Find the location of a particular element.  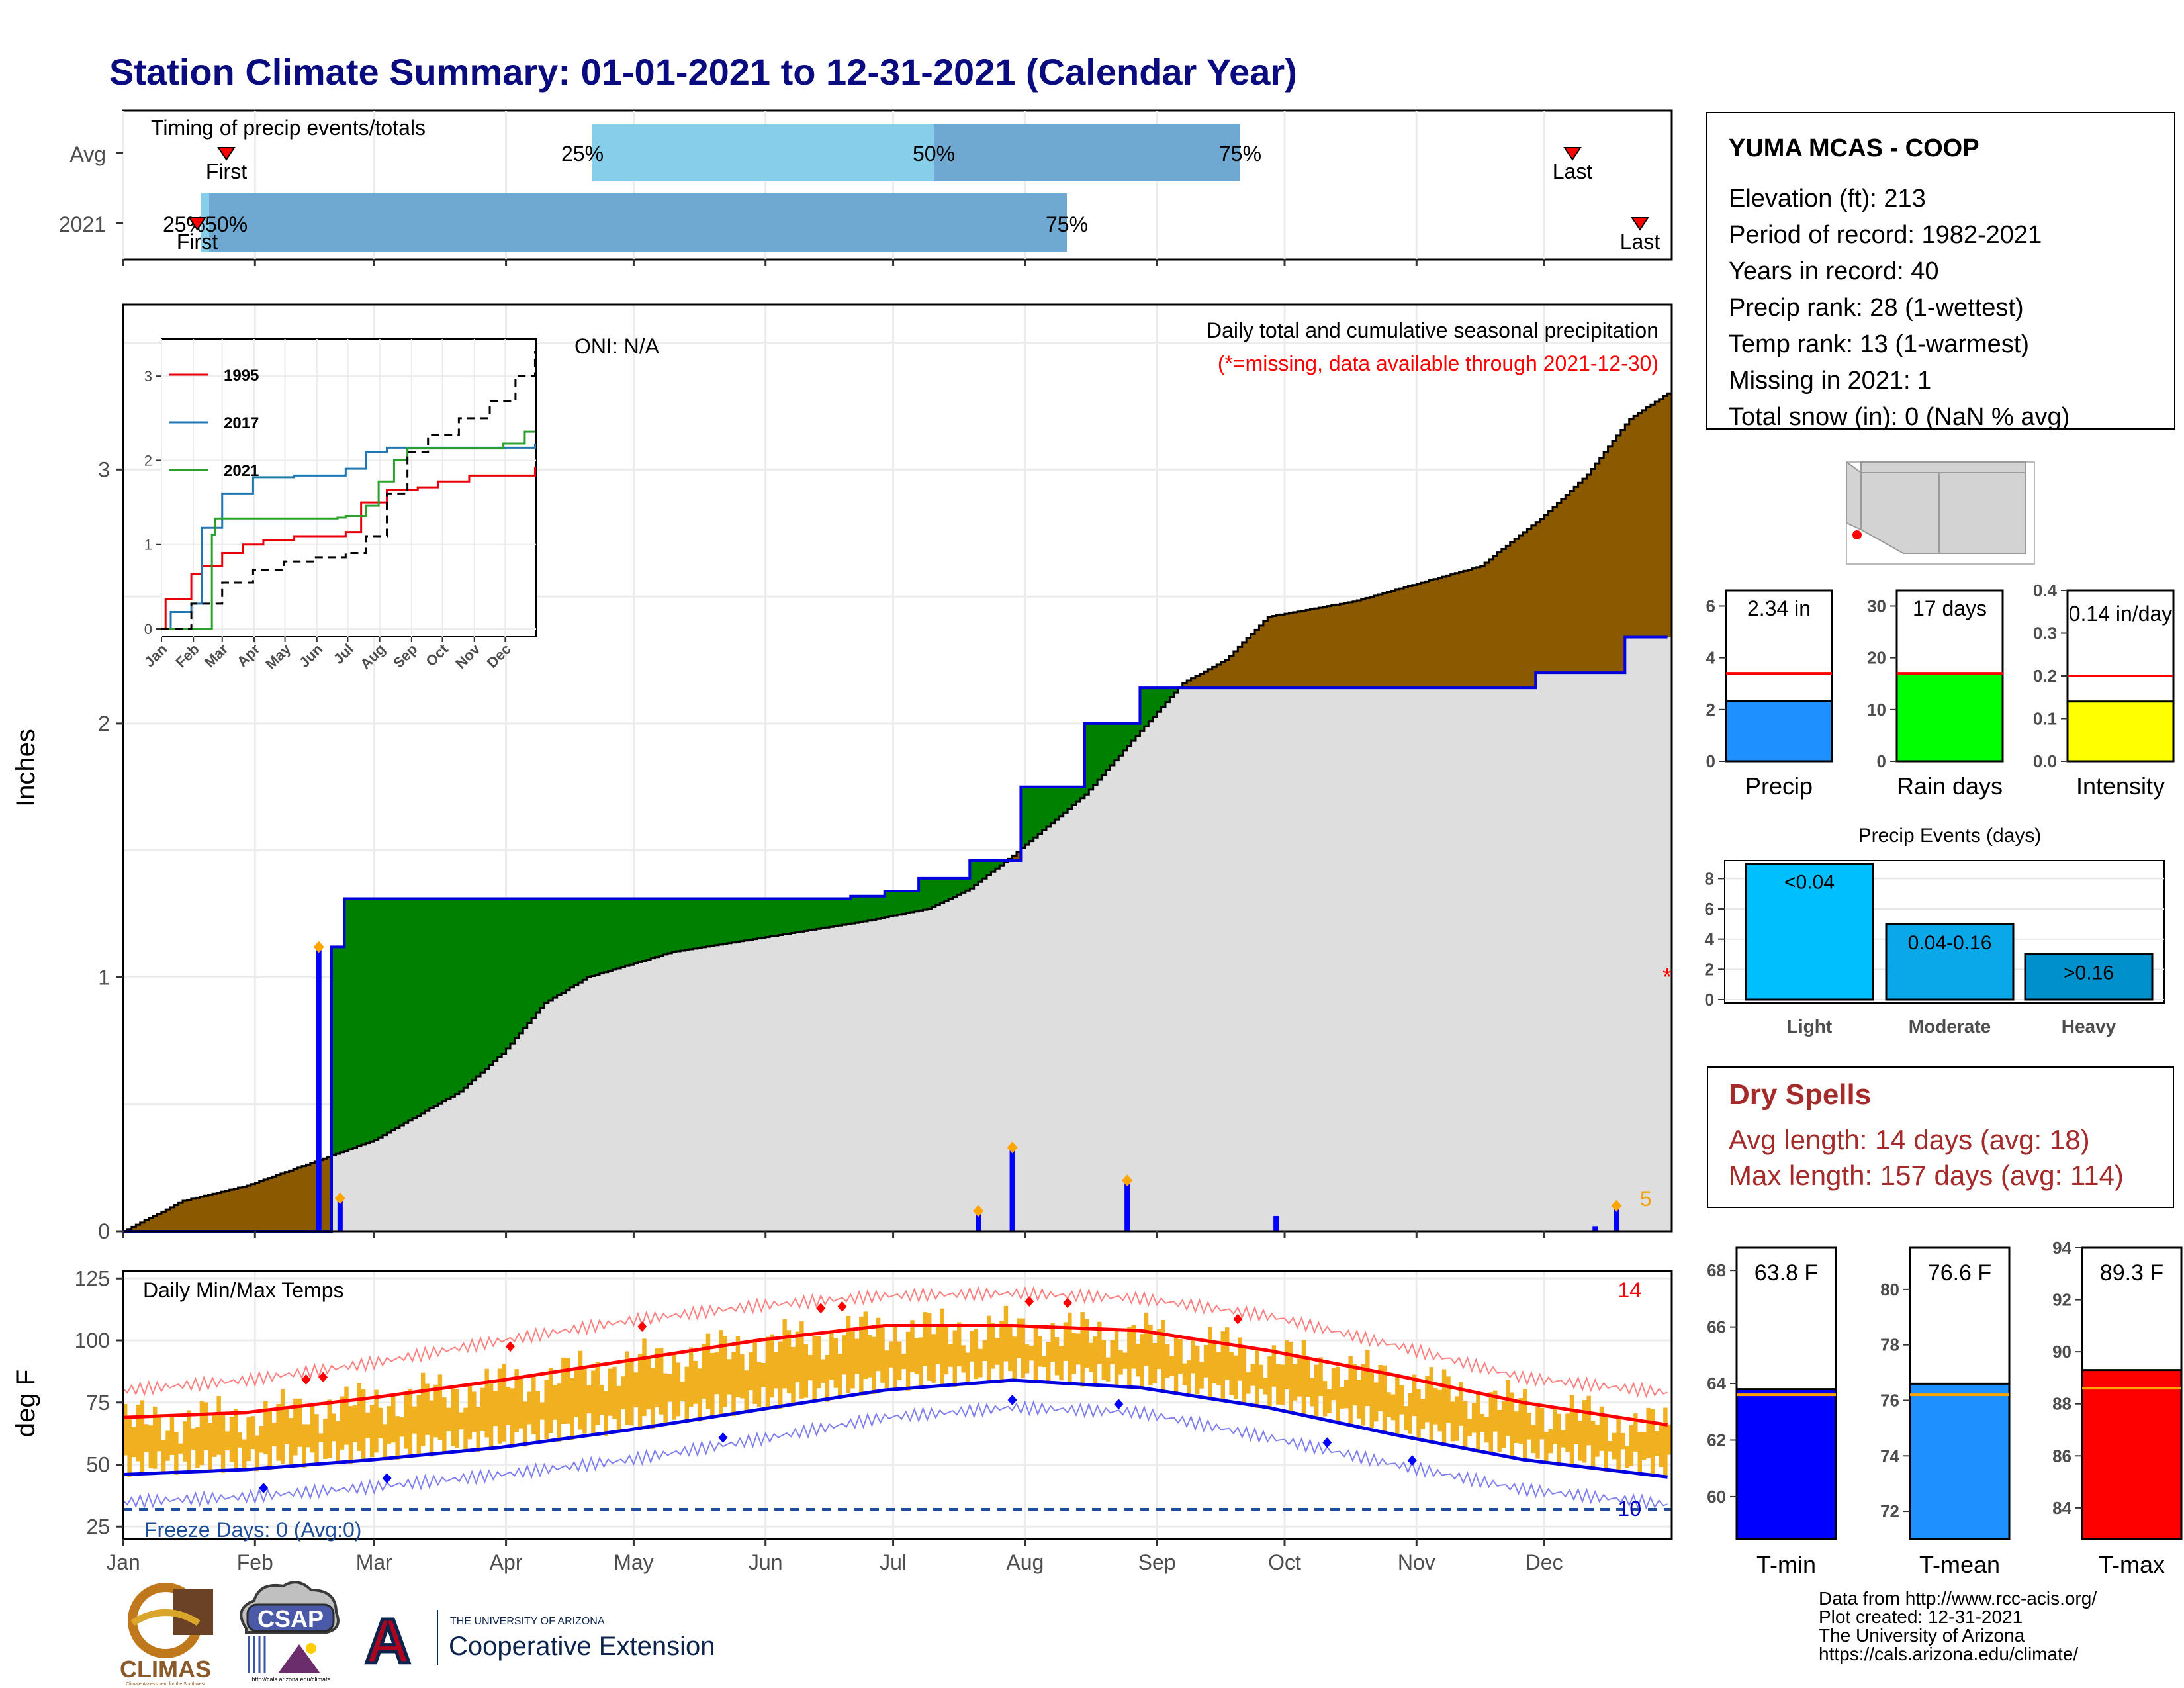

timing-avg-75-label: 75% is located at coordinates (1240, 153).